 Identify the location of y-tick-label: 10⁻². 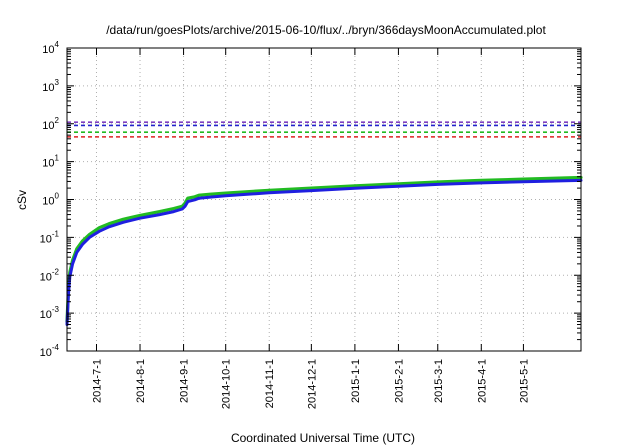
(50, 275).